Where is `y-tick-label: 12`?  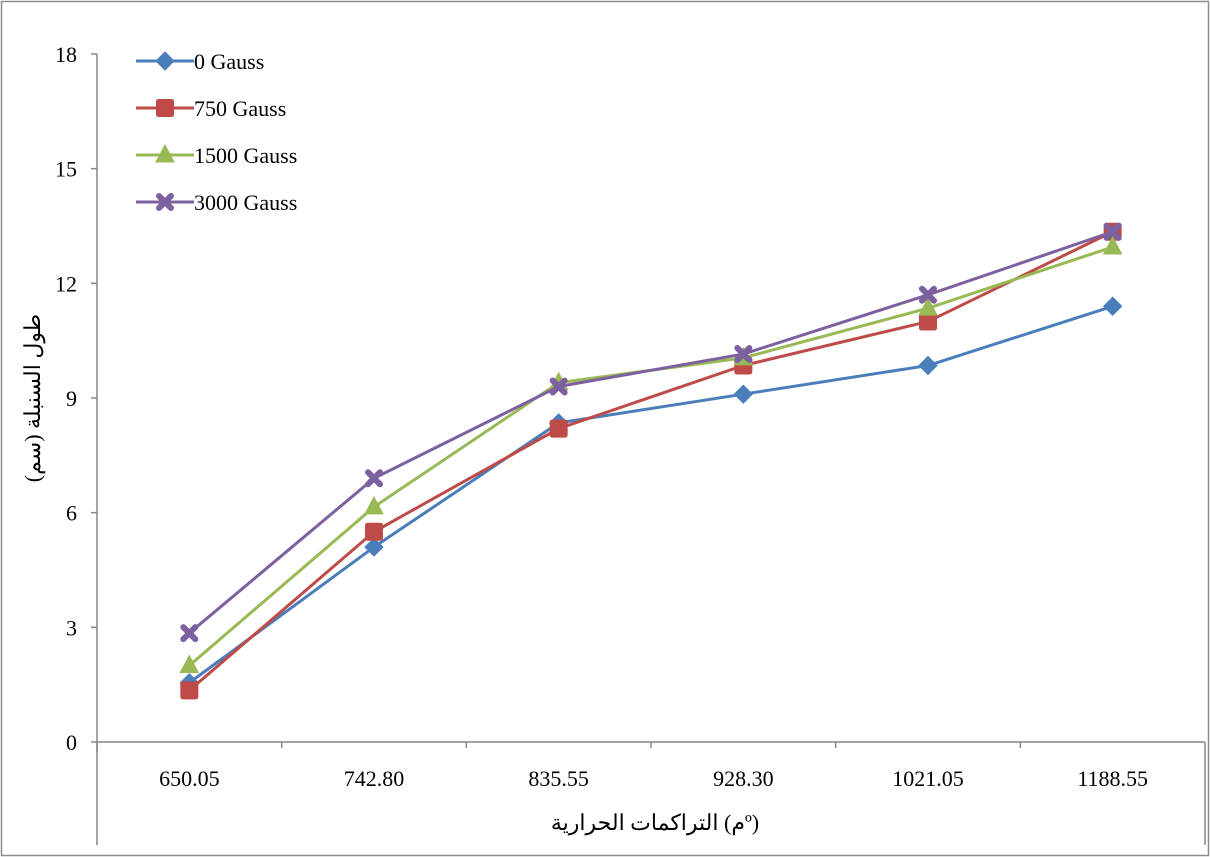
y-tick-label: 12 is located at coordinates (66, 283).